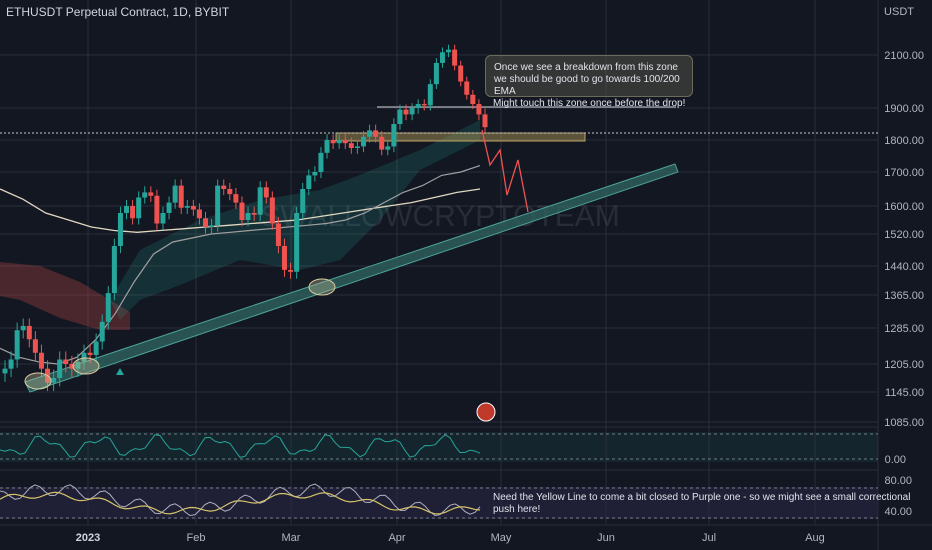  Describe the element at coordinates (88, 538) in the screenshot. I see `time-tick-0: 2023` at that location.